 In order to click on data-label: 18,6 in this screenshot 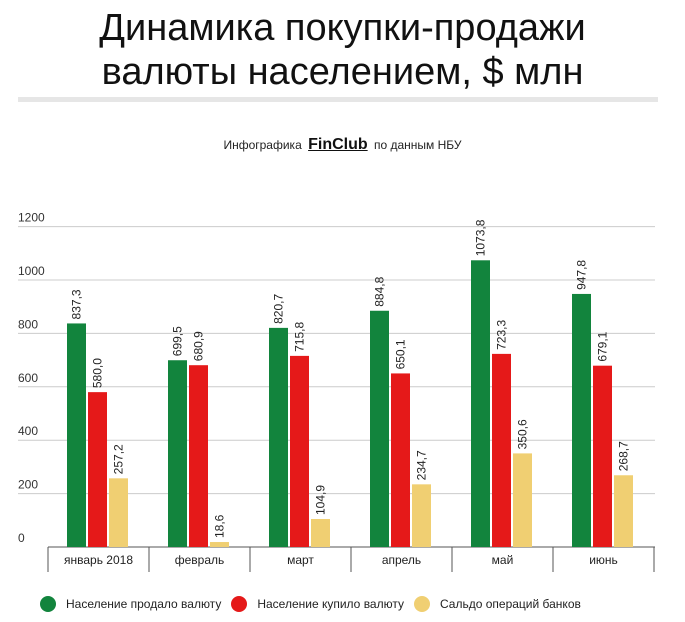, I will do `click(220, 526)`.